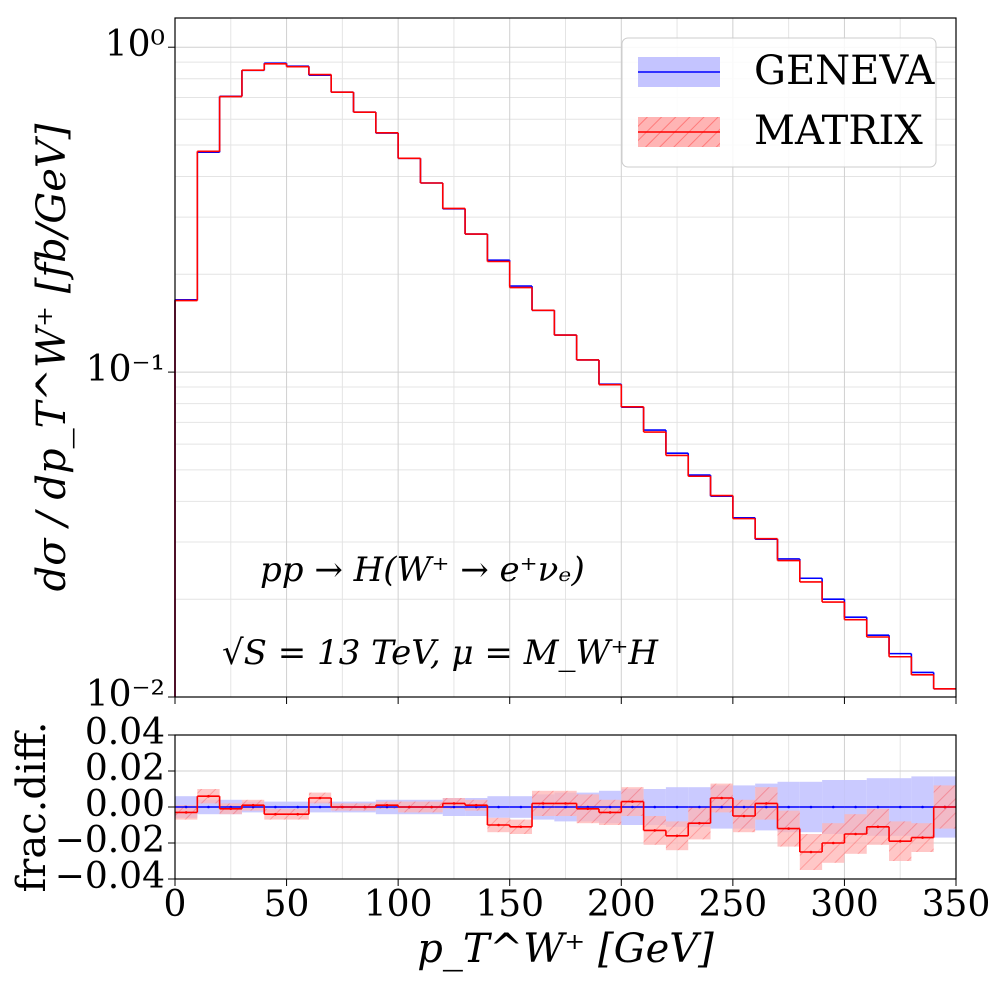  Describe the element at coordinates (110, 840) in the screenshot. I see `y-tick-label: −0.02` at that location.